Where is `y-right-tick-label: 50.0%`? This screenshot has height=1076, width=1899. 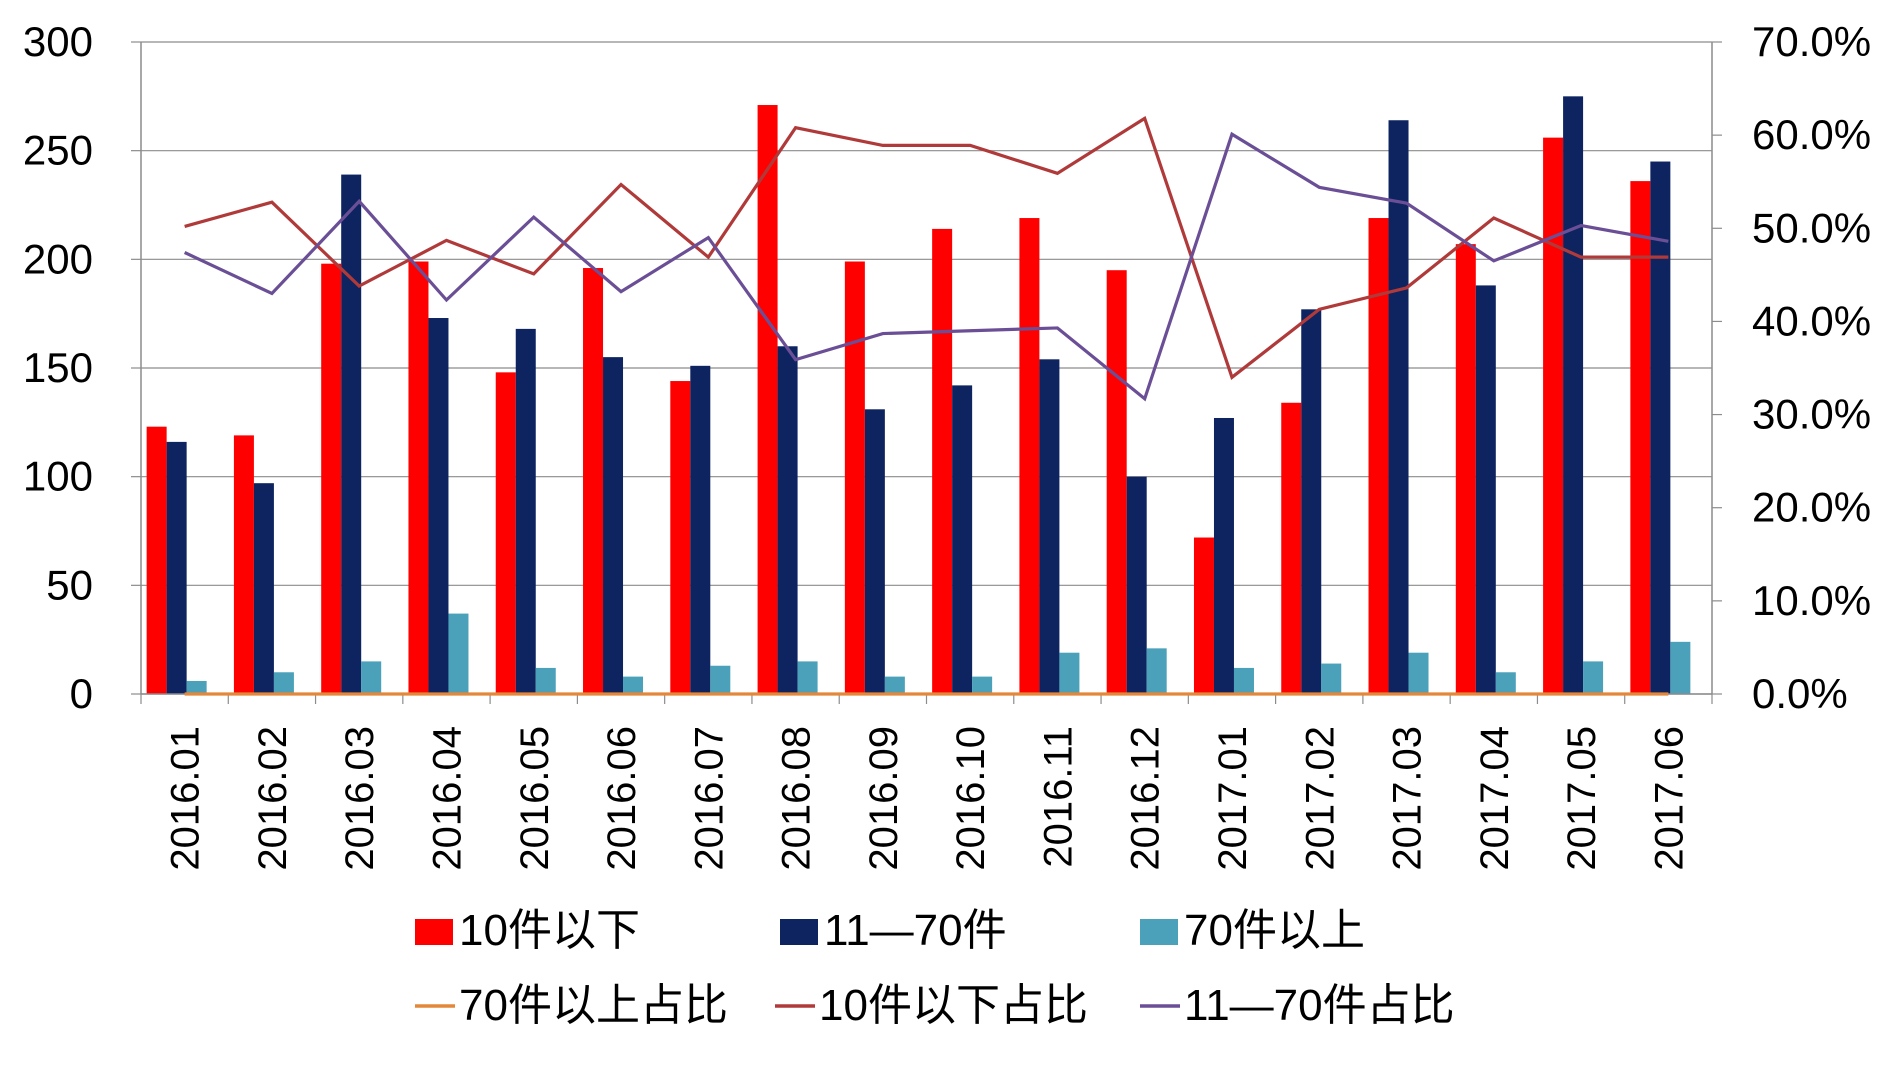 y-right-tick-label: 50.0% is located at coordinates (1811, 227).